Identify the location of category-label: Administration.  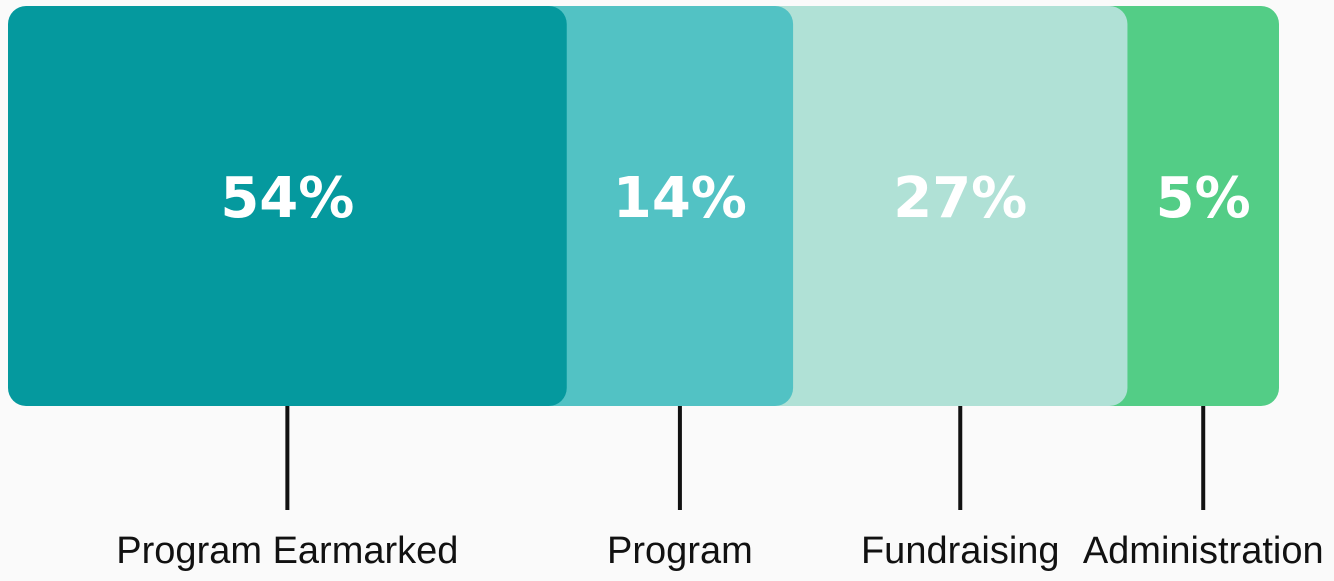
(1203, 551).